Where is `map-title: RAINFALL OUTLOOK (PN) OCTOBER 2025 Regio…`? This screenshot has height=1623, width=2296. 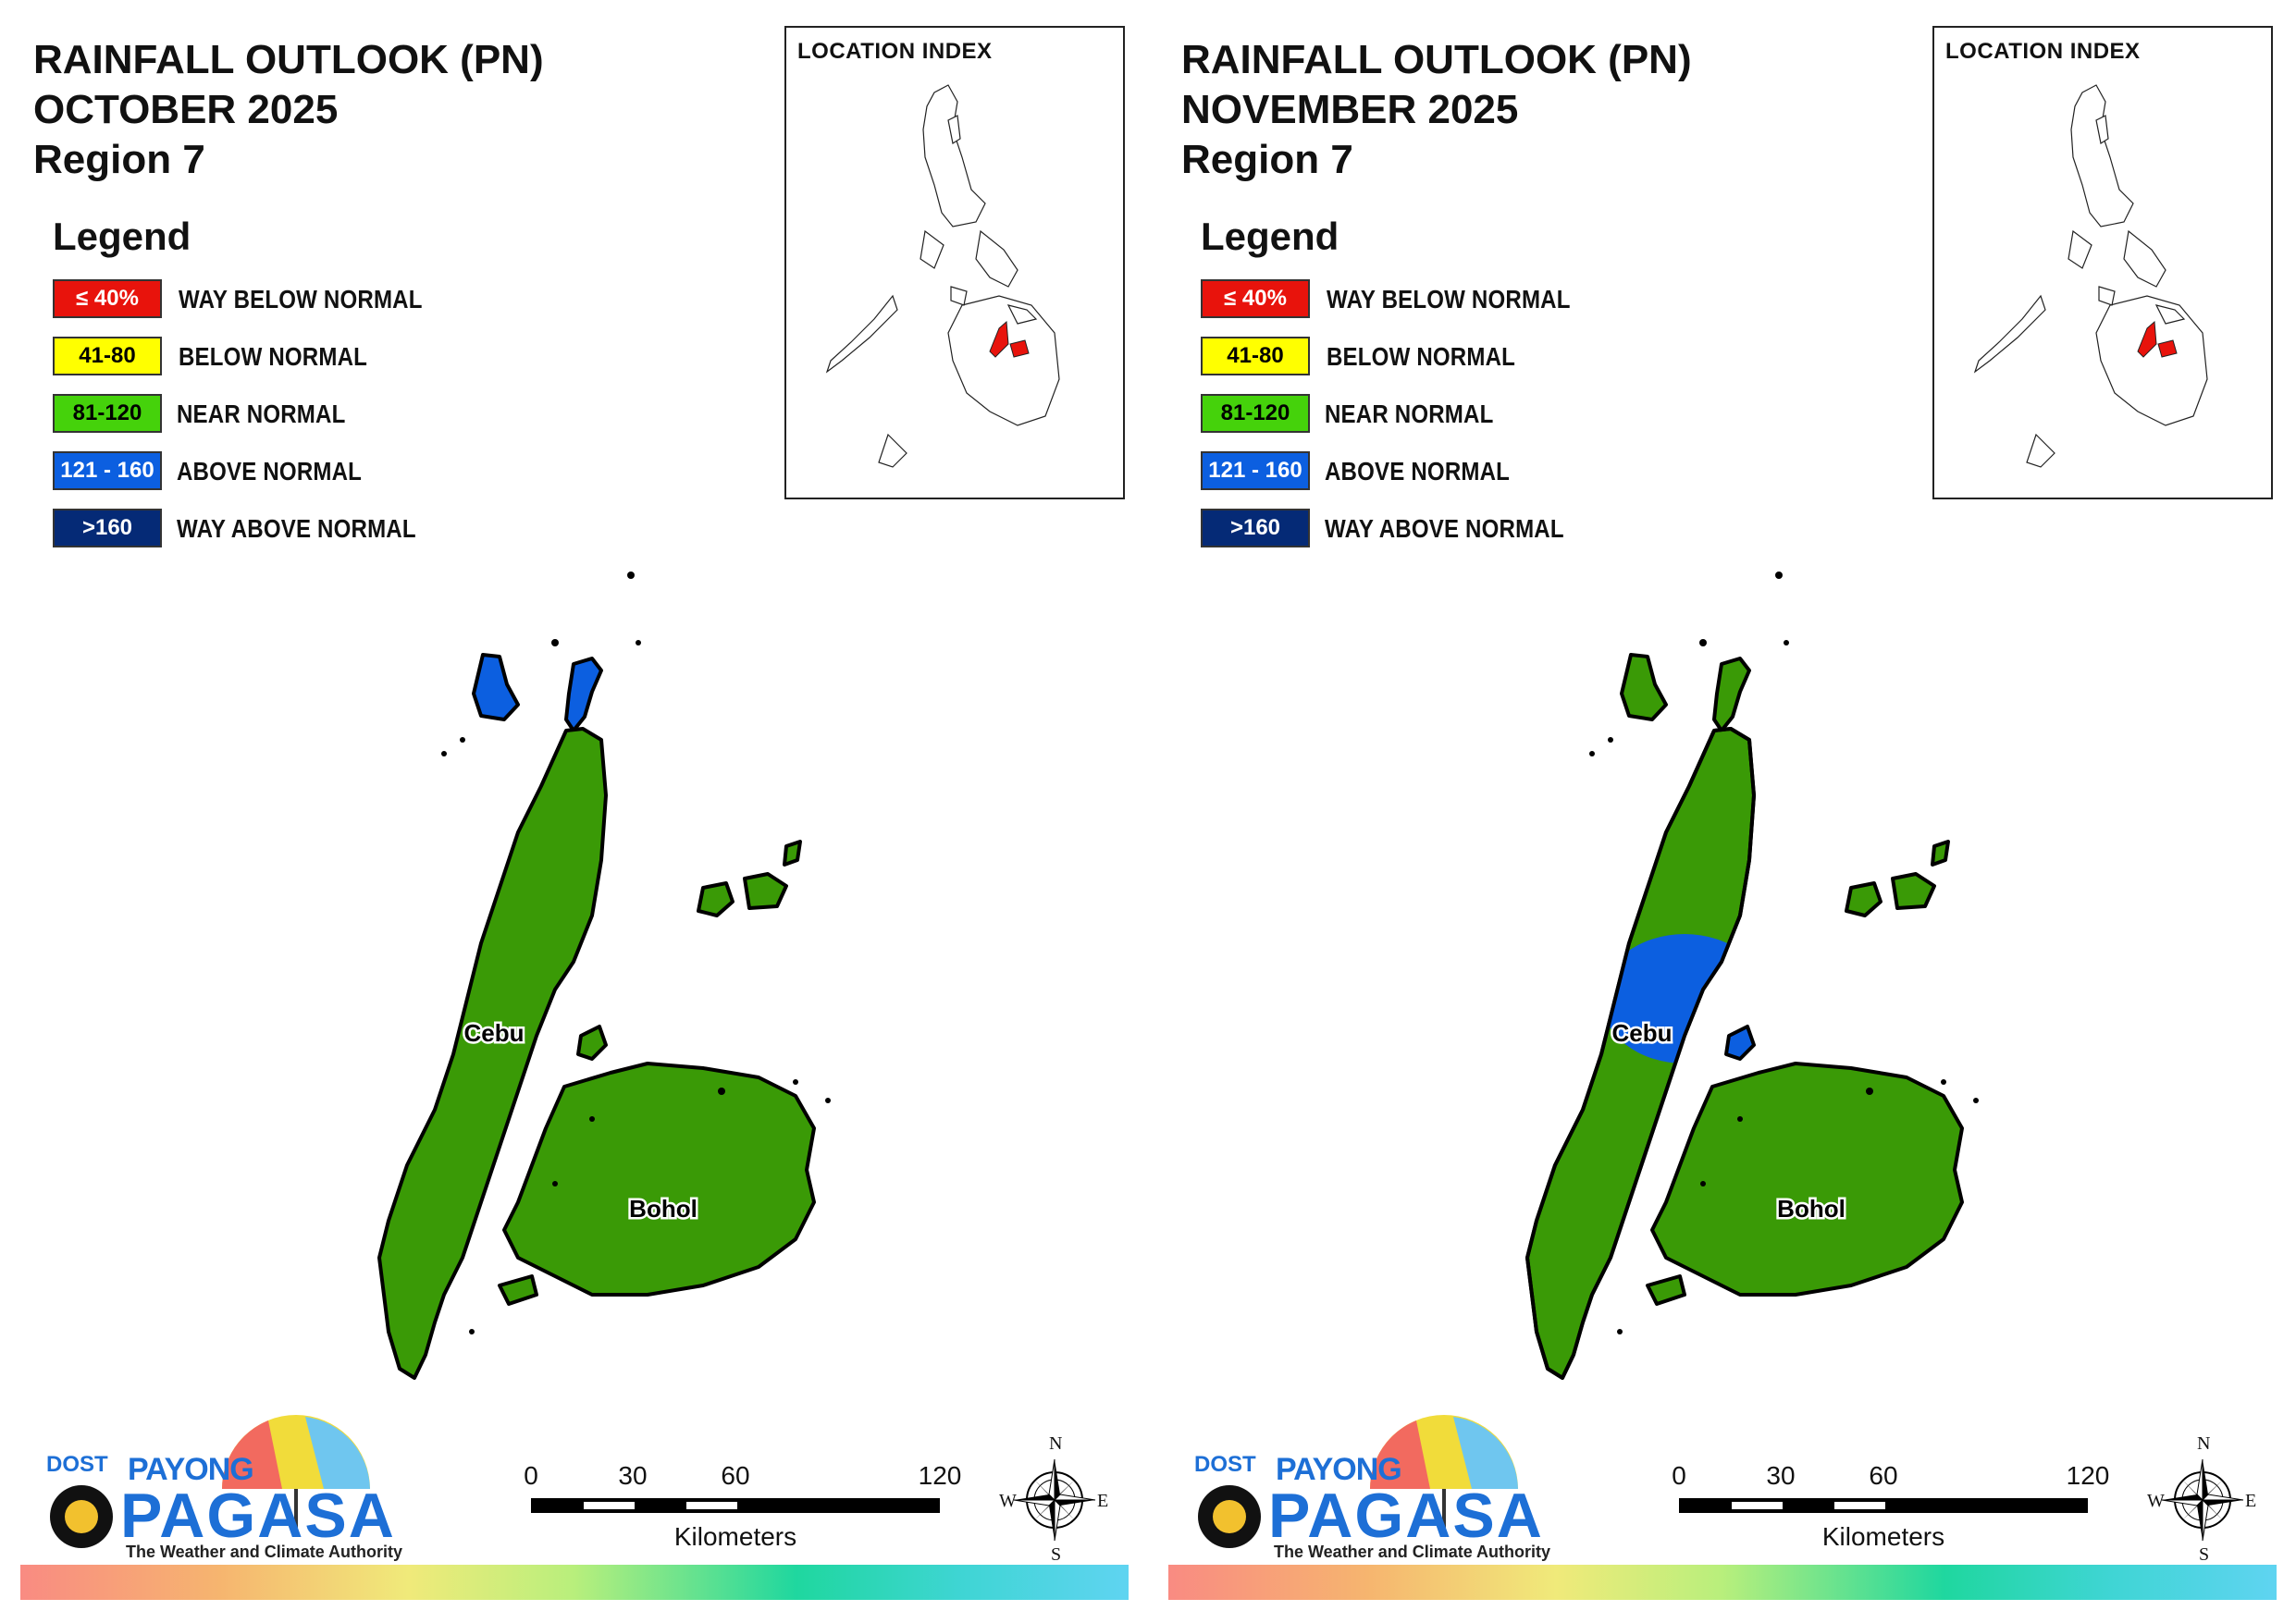
map-title: RAINFALL OUTLOOK (PN) OCTOBER 2025 Regio… is located at coordinates (288, 110).